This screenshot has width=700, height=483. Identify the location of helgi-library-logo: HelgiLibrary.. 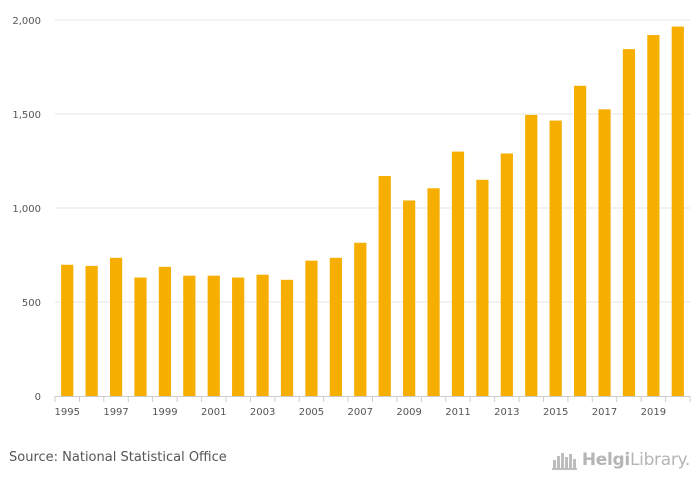
(620, 460).